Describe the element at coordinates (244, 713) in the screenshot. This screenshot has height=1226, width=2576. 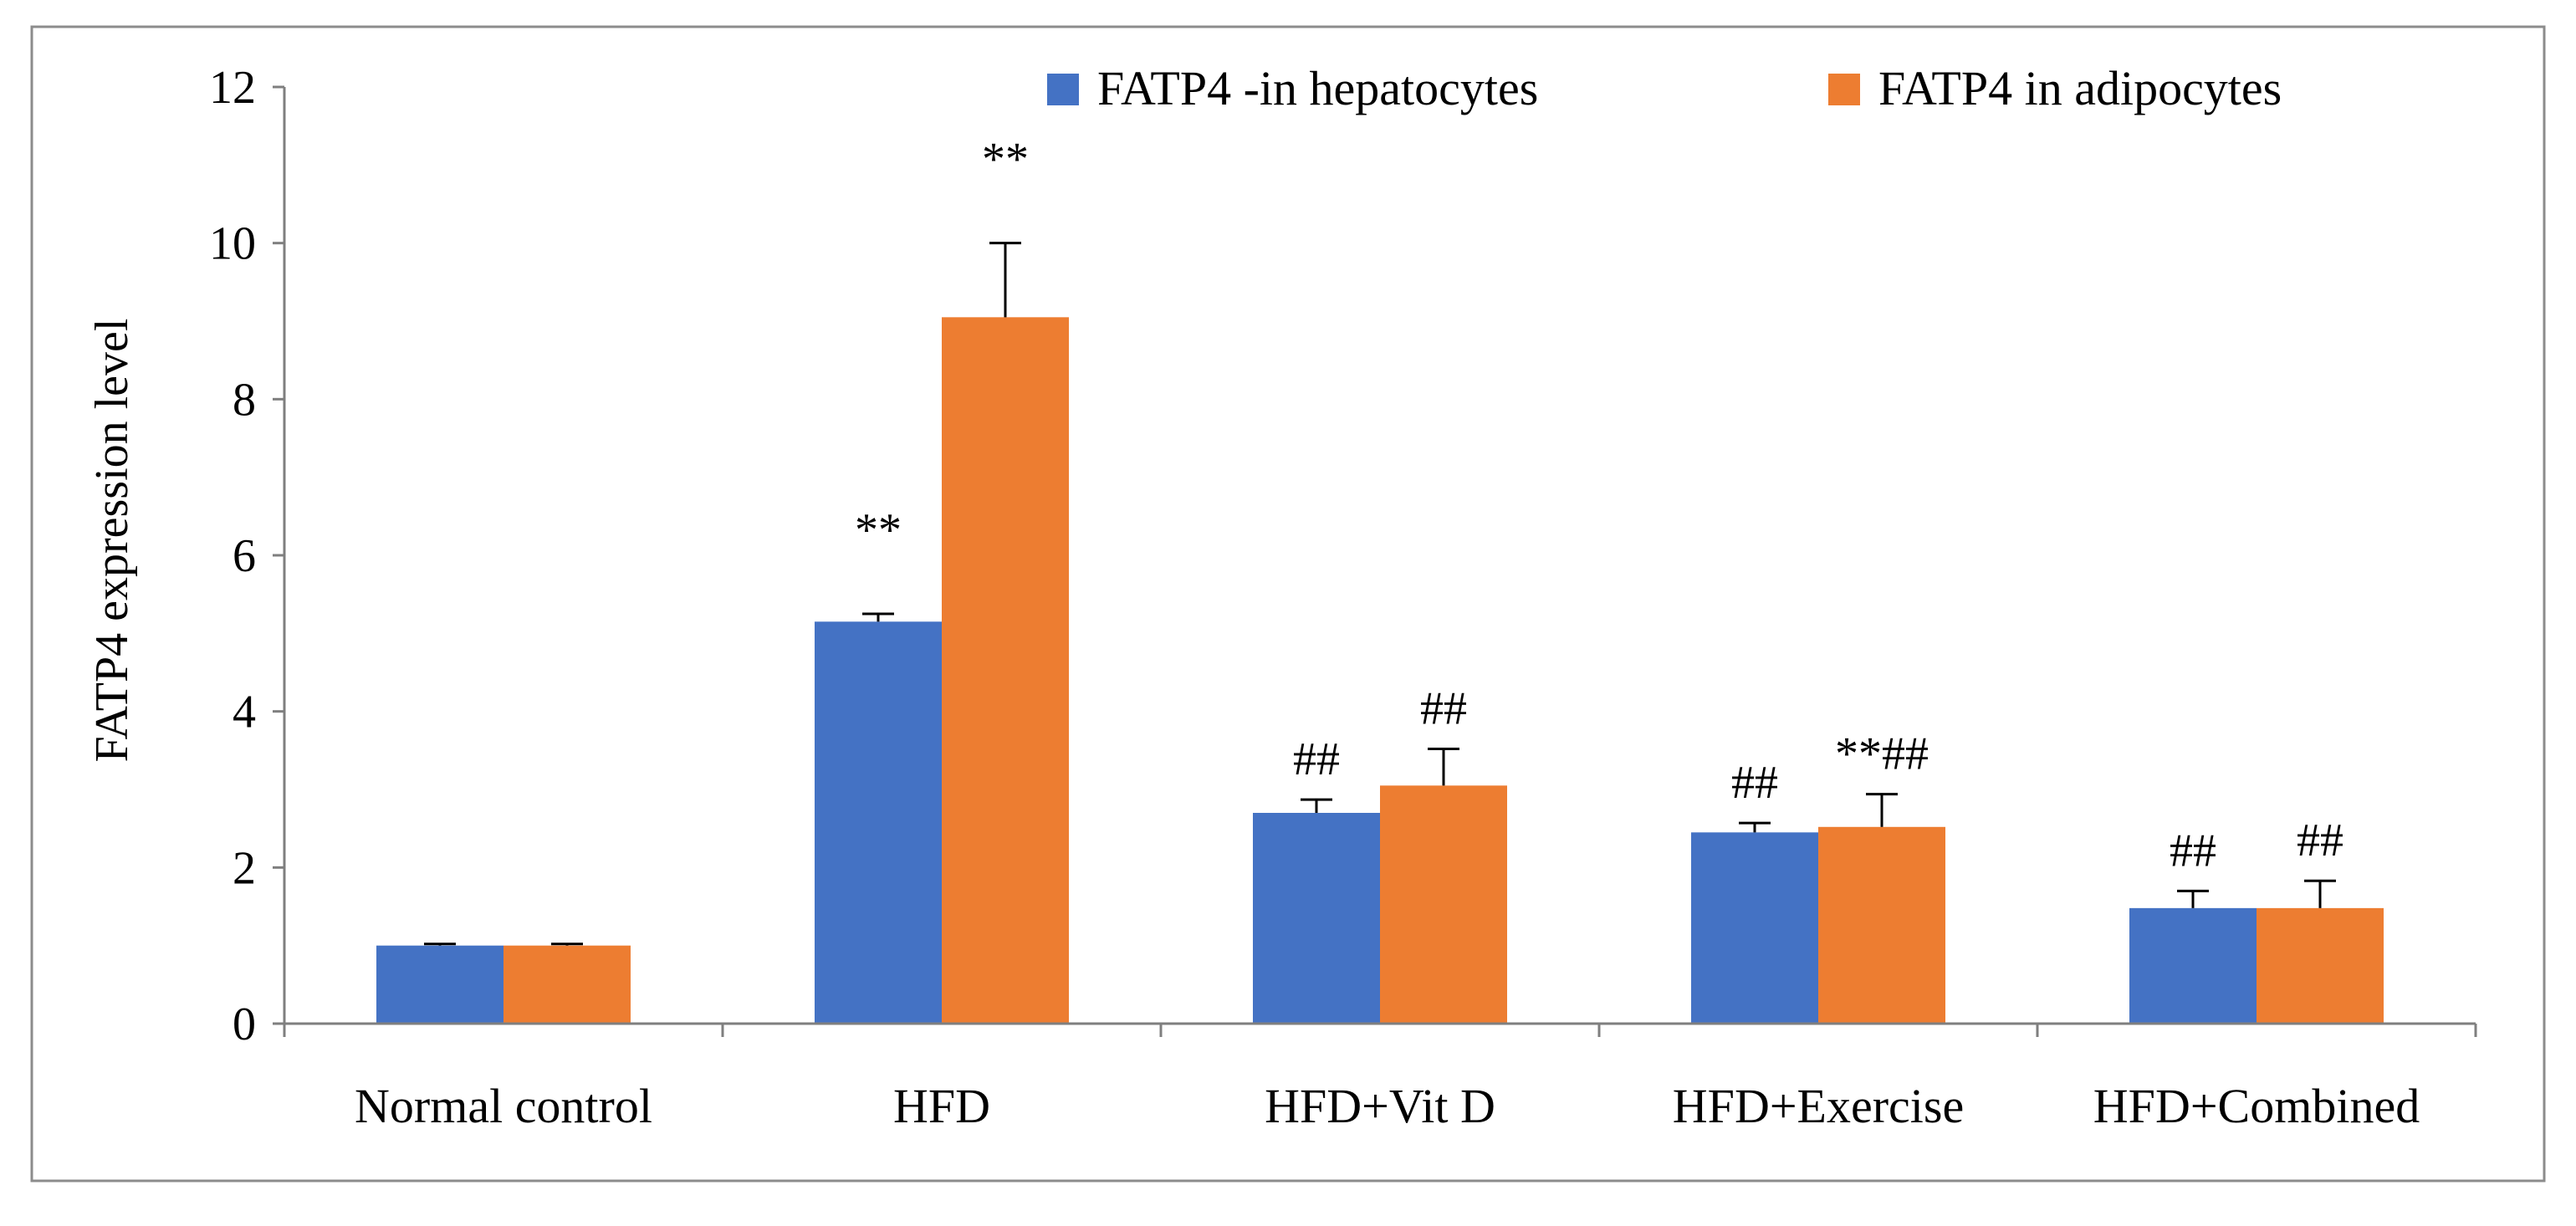
I see `y-tick-label: 4` at that location.